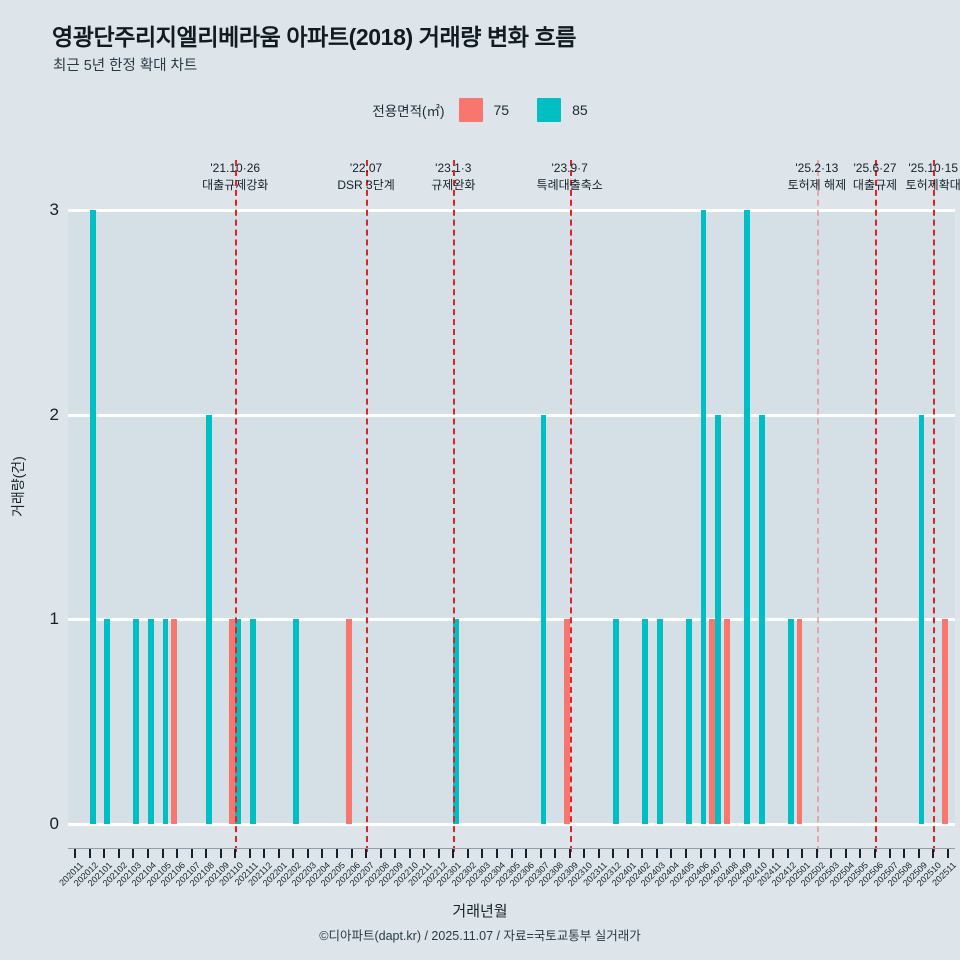 Image resolution: width=960 pixels, height=960 pixels. I want to click on page-subtitle: 최근 5년 한정 확대 차트, so click(125, 66).